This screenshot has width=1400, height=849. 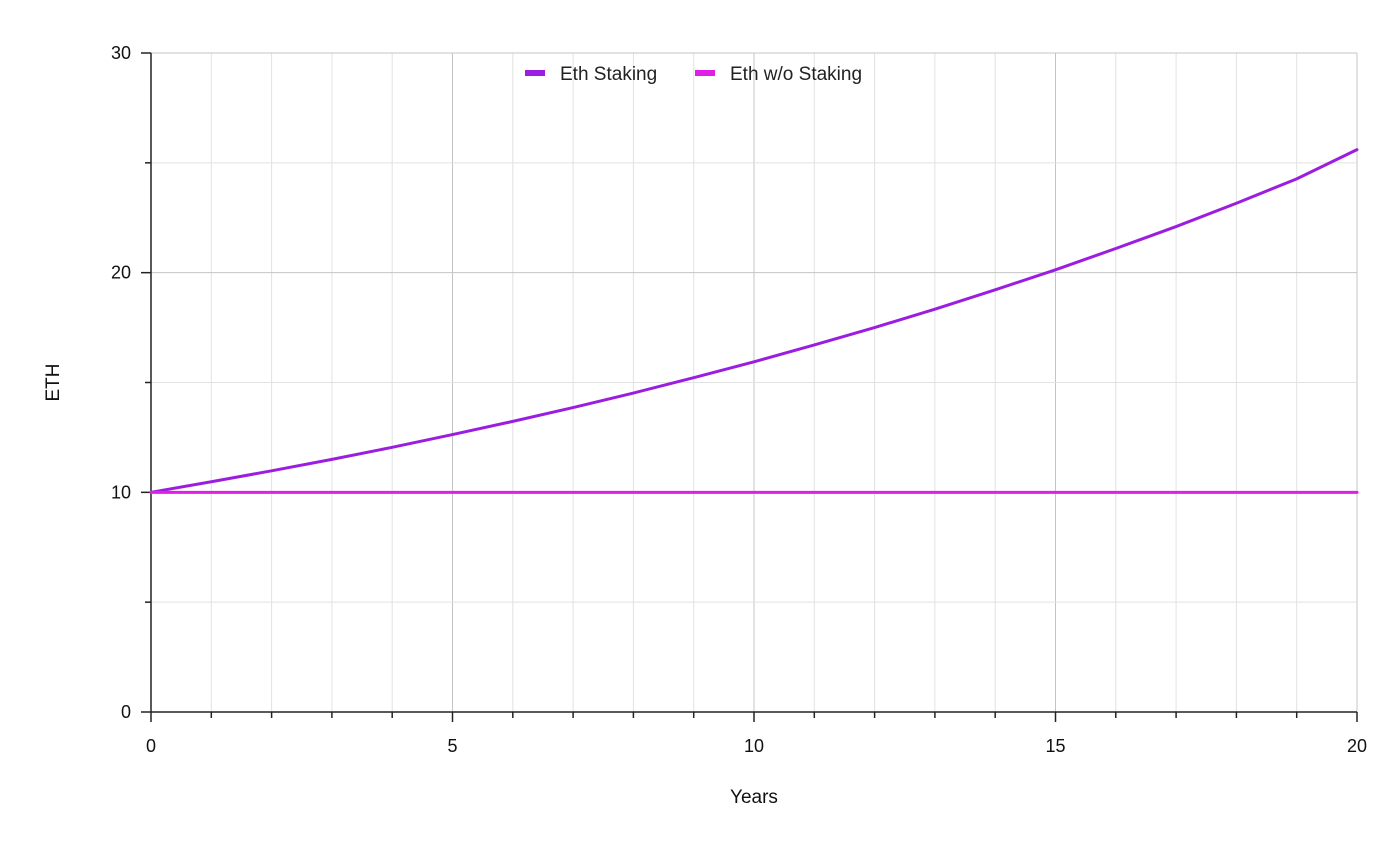 What do you see at coordinates (53, 383) in the screenshot?
I see `y-axis-title: ETH` at bounding box center [53, 383].